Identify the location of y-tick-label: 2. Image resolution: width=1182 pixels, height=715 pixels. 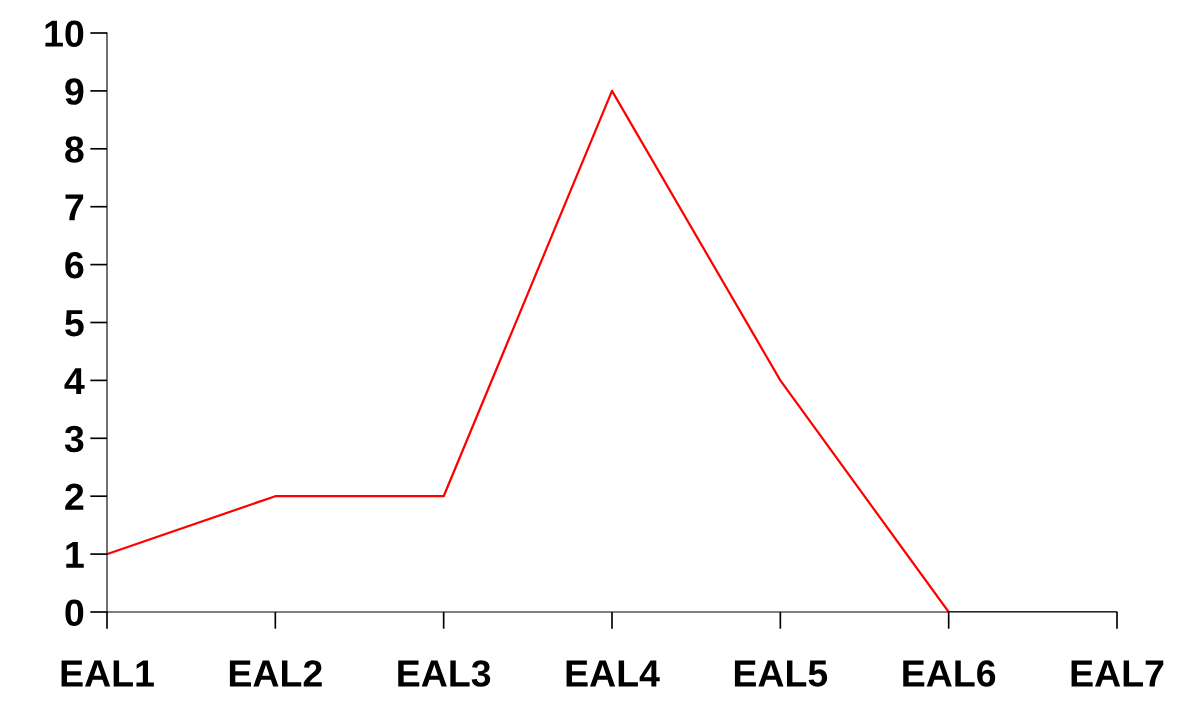
(74, 496).